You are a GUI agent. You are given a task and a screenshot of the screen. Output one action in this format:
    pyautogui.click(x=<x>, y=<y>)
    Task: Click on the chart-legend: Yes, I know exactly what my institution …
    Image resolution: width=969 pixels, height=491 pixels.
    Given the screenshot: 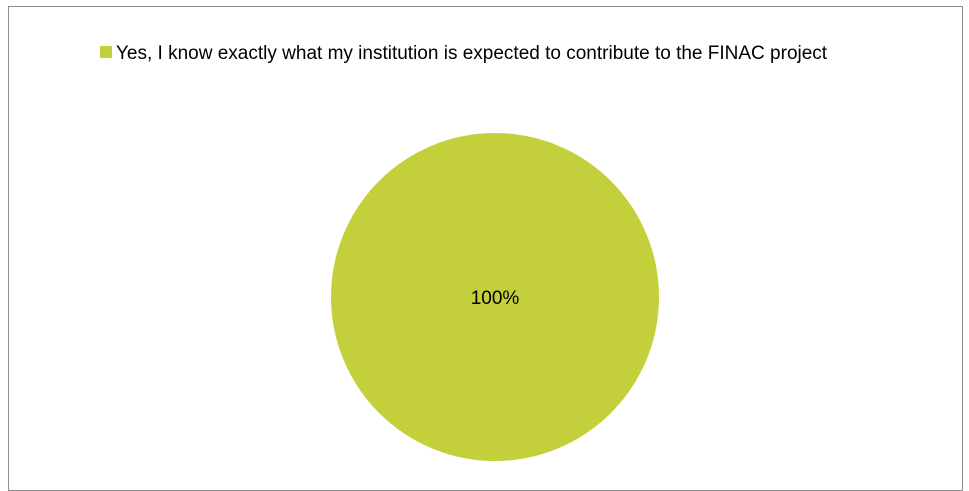 What is the action you would take?
    pyautogui.click(x=465, y=54)
    